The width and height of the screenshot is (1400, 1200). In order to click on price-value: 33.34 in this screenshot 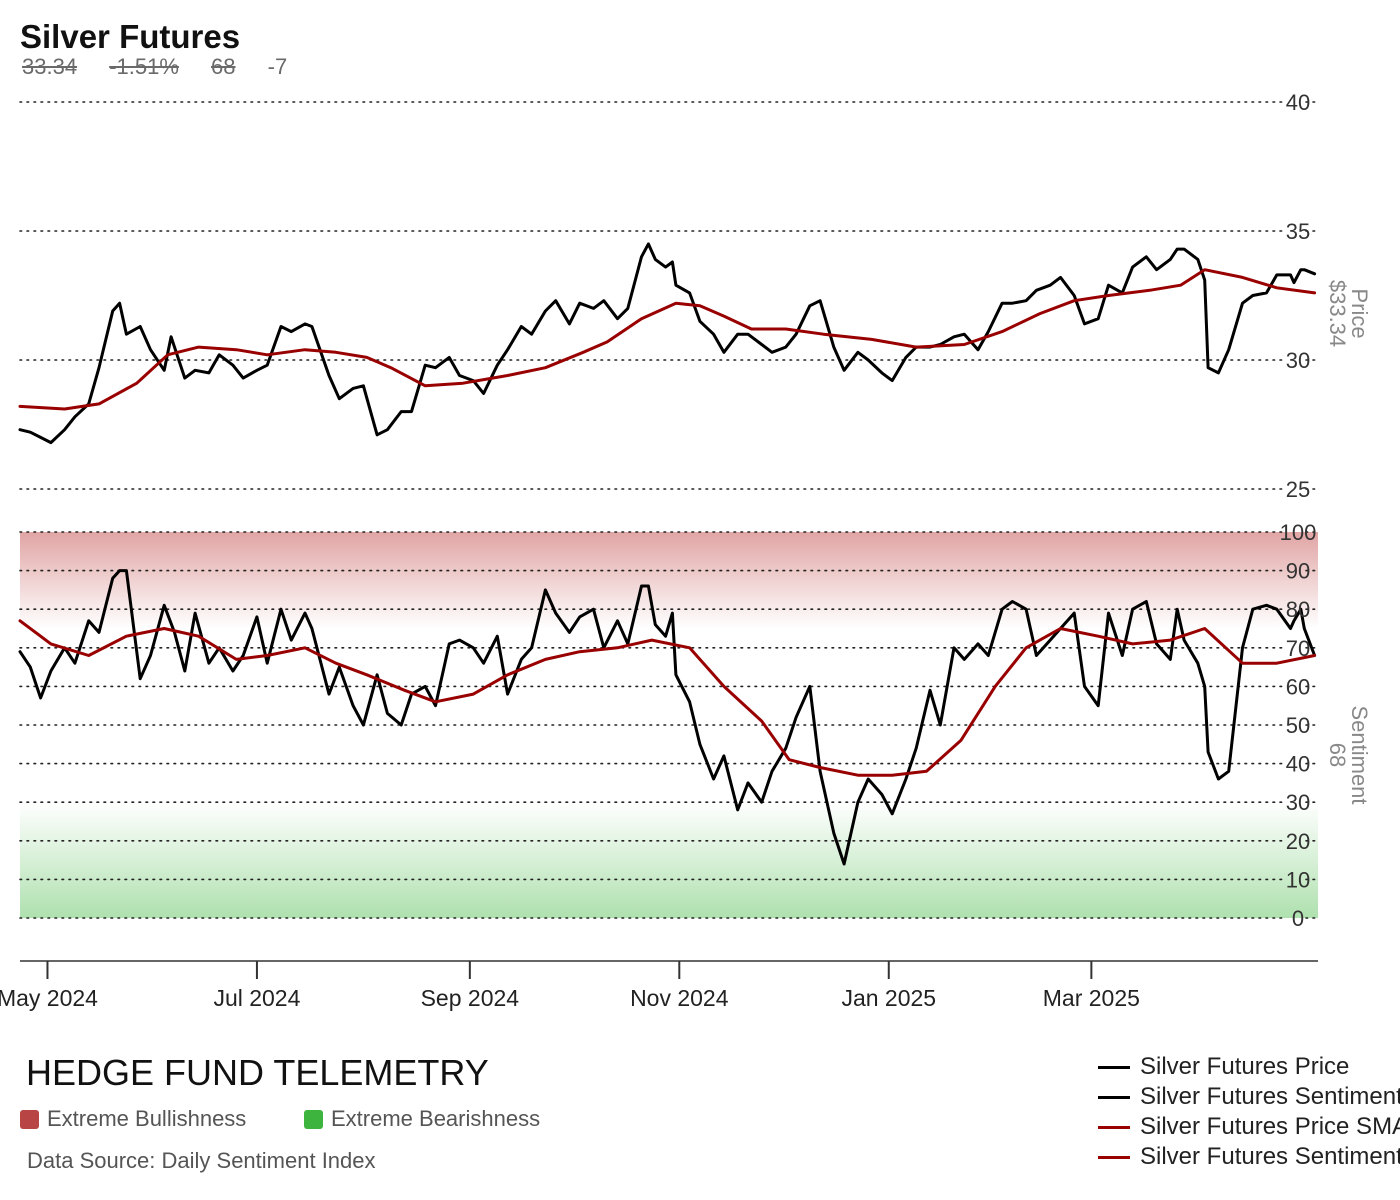, I will do `click(50, 66)`.